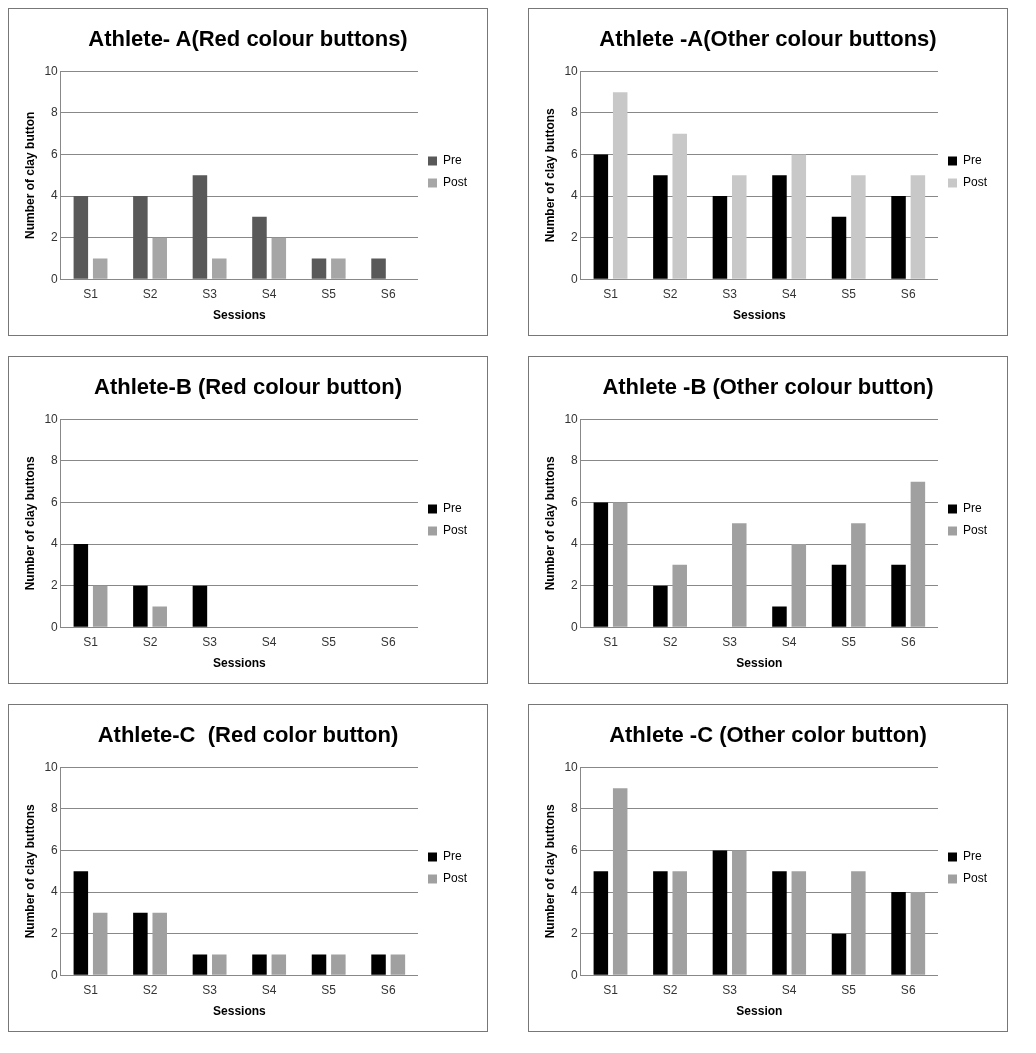  Describe the element at coordinates (150, 641) in the screenshot. I see `x-tick-label: S2` at that location.